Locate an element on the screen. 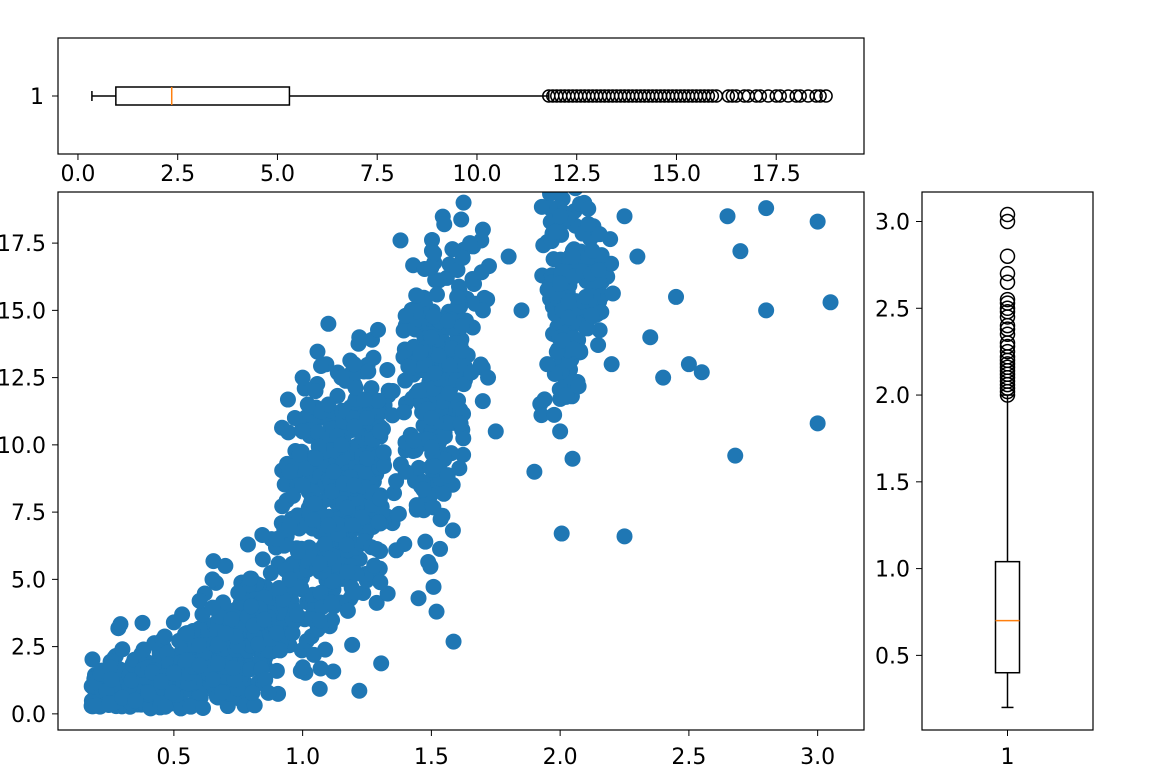  right-box-iqr is located at coordinates (1007, 617).